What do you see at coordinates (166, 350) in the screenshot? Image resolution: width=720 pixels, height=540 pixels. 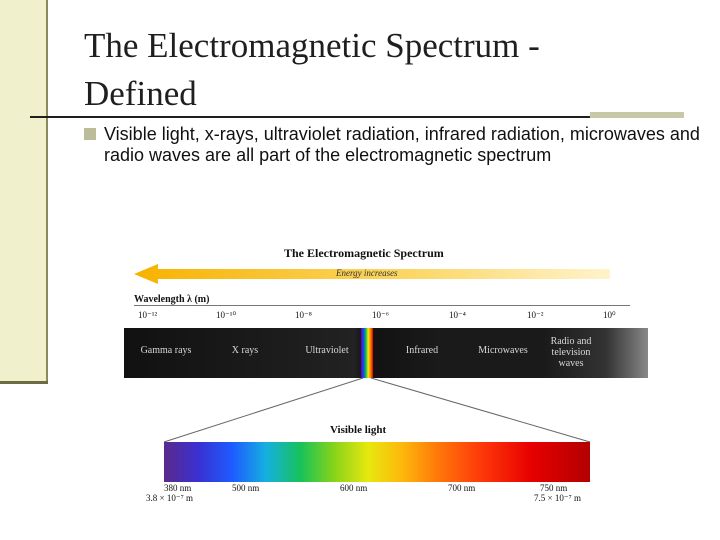 I see `band-gamma-rays: Gamma rays` at bounding box center [166, 350].